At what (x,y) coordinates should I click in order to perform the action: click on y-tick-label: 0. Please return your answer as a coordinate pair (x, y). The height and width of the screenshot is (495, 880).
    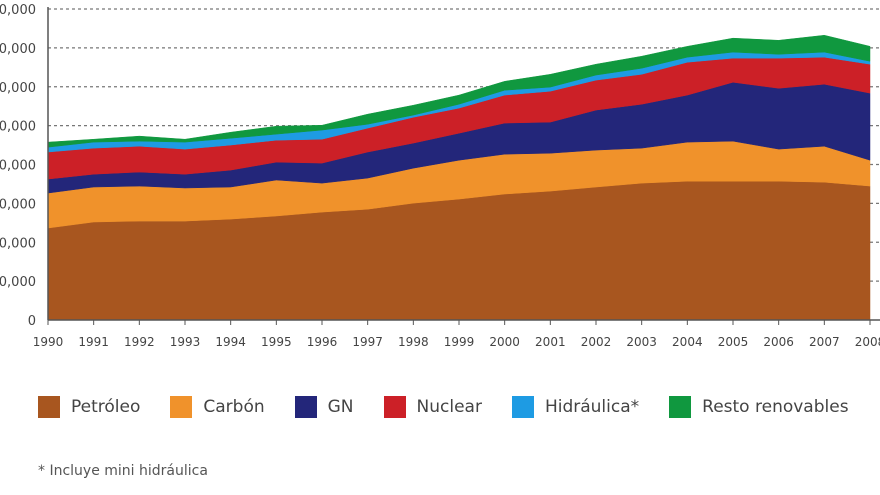
    Looking at the image, I should click on (32, 321).